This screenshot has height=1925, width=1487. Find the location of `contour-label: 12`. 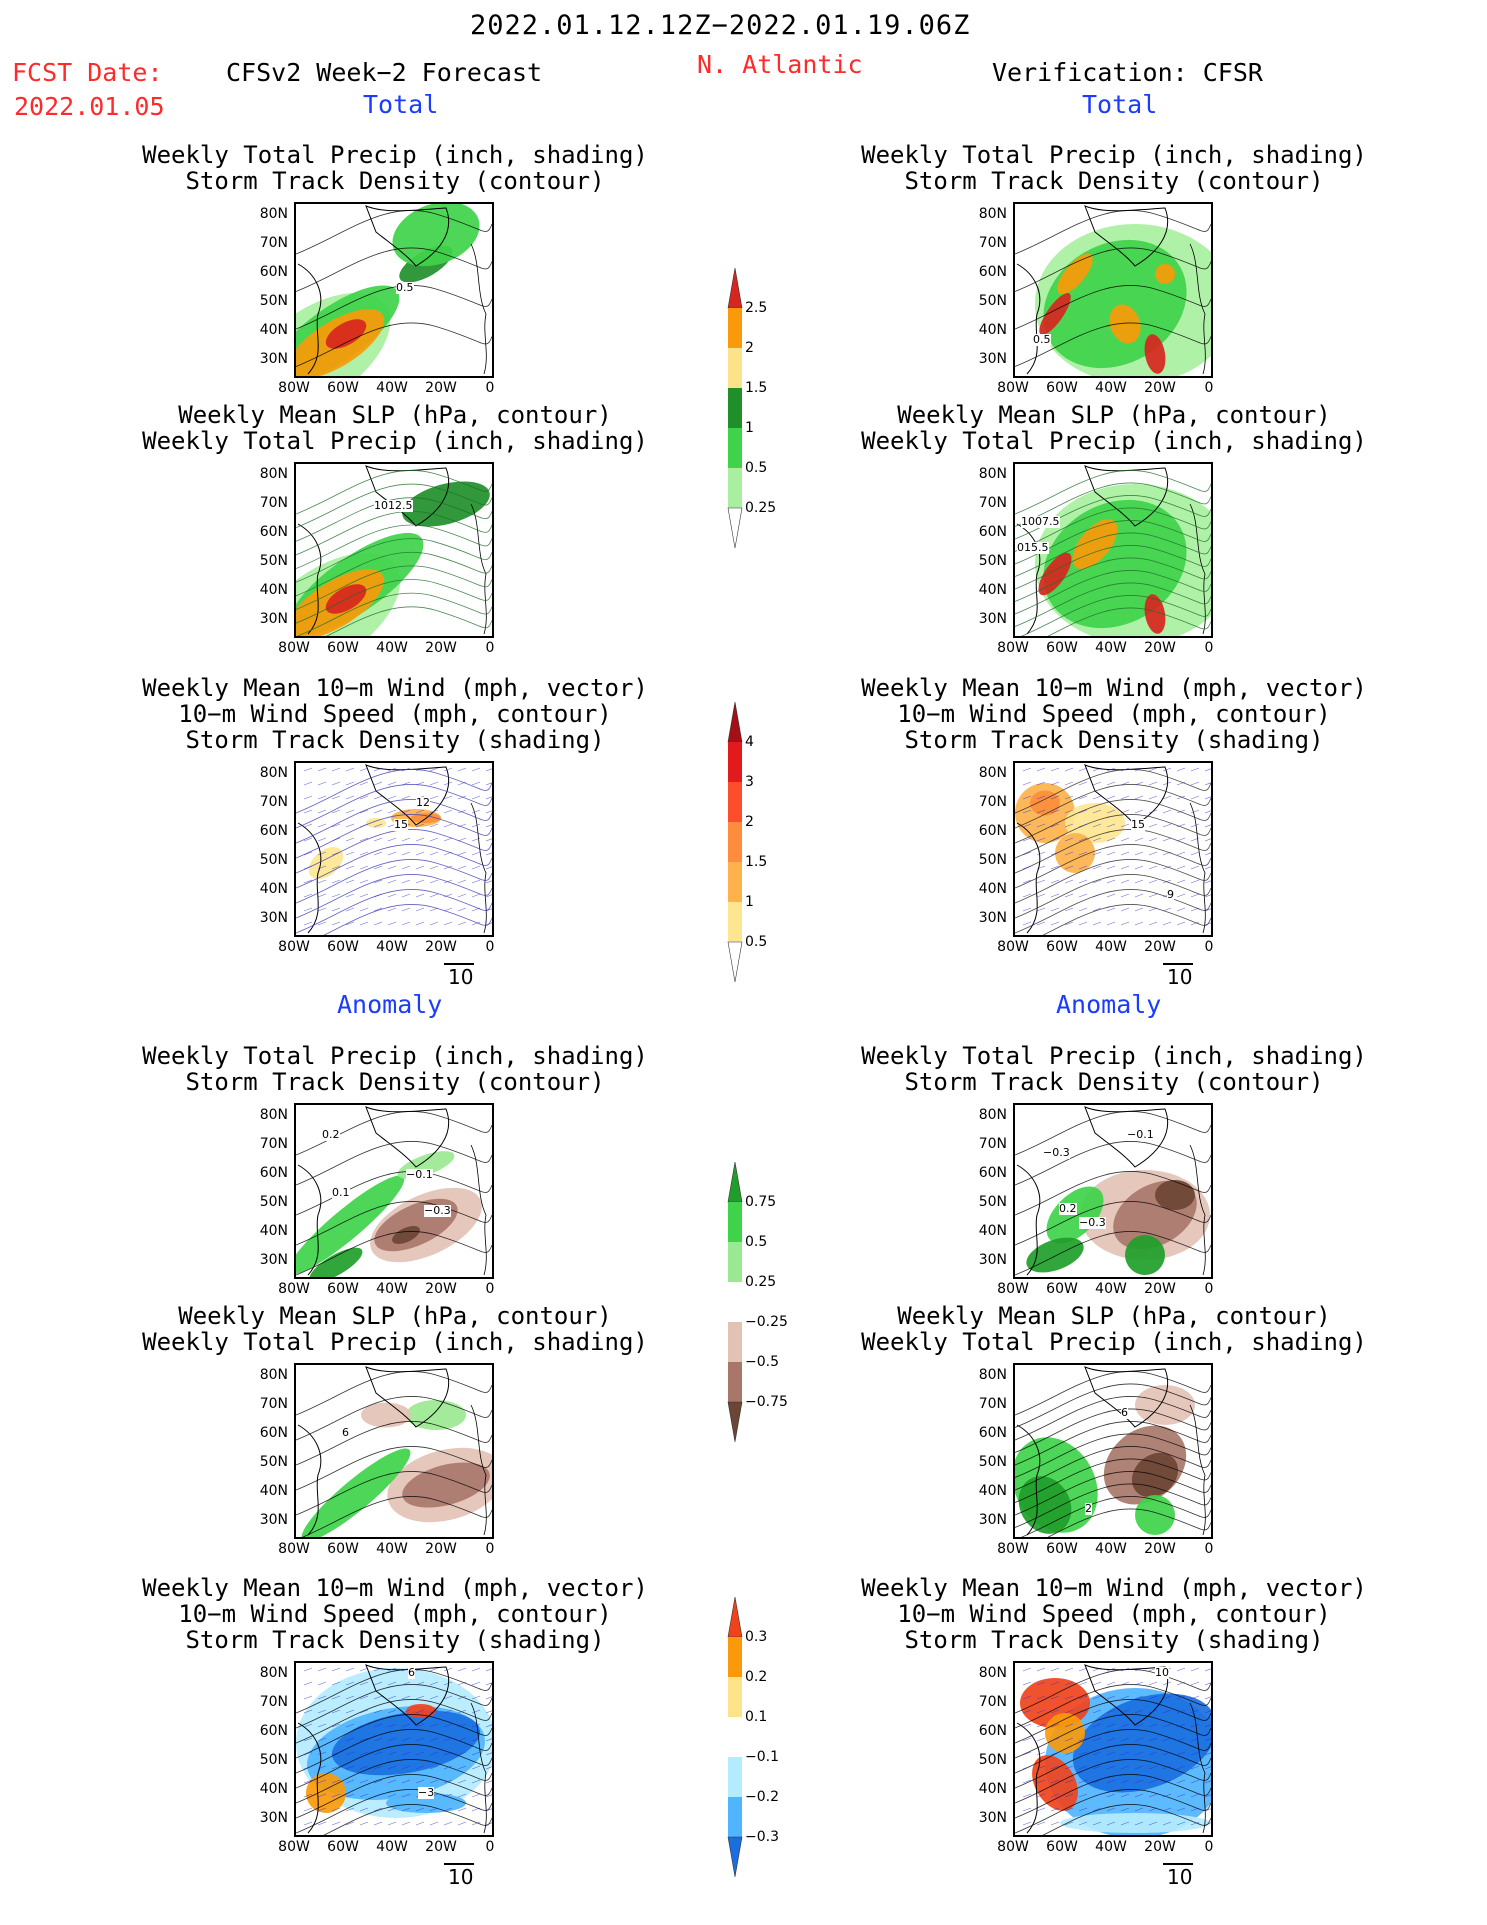

contour-label: 12 is located at coordinates (423, 802).